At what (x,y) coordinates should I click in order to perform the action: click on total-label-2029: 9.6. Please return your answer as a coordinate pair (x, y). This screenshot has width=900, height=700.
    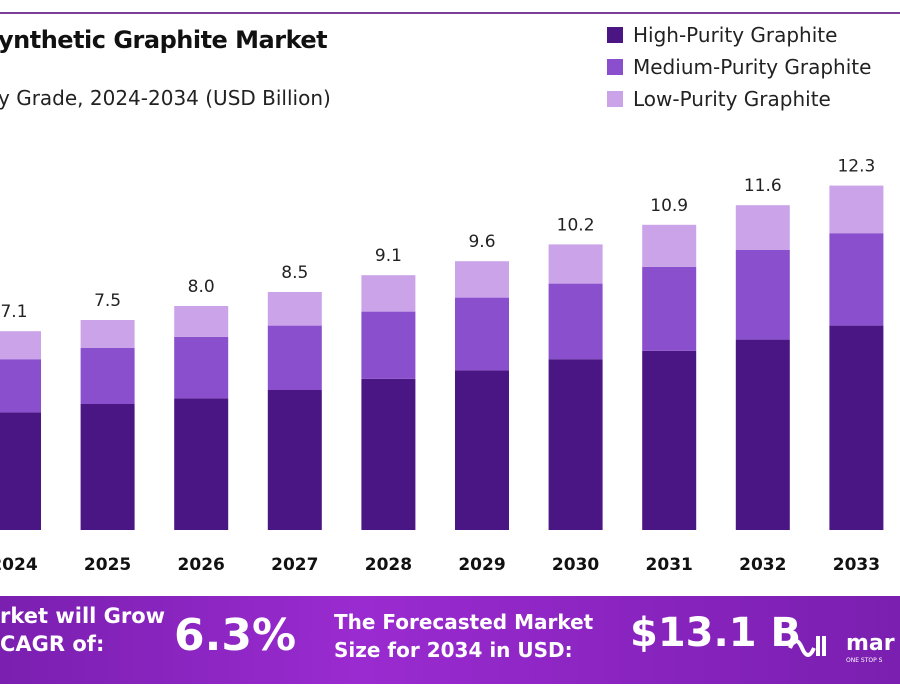
    Looking at the image, I should click on (481, 242).